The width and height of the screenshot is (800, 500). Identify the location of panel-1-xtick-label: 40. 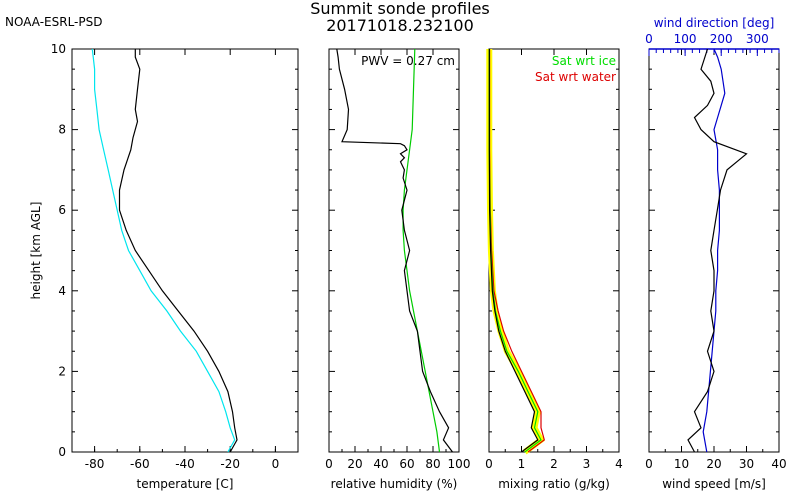
(380, 464).